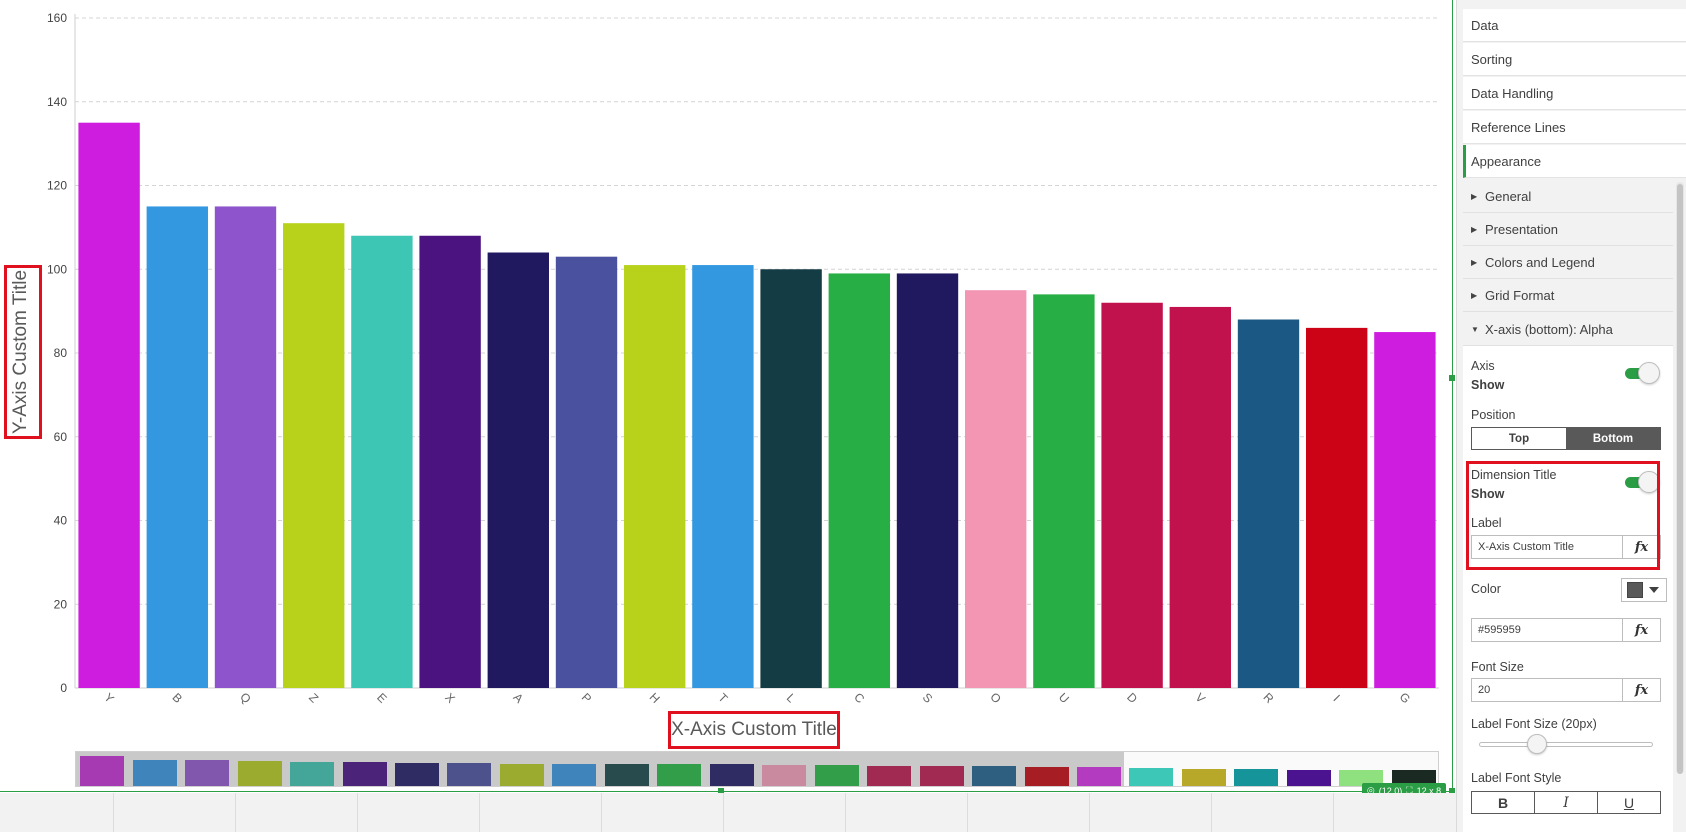  Describe the element at coordinates (1064, 698) in the screenshot. I see `x-tick-label: U` at that location.